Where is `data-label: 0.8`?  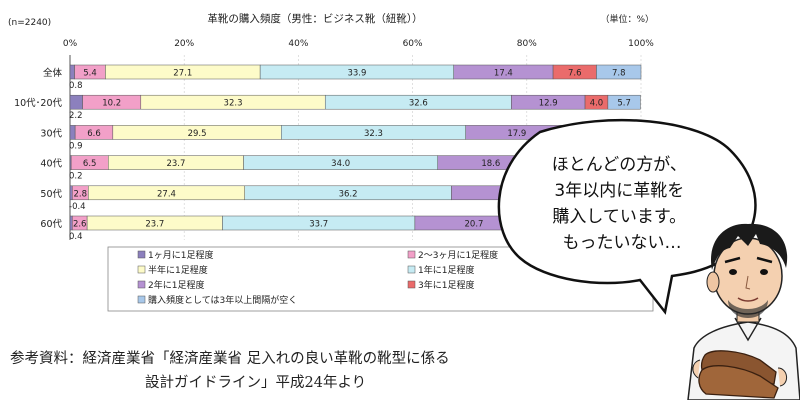
data-label: 0.8 is located at coordinates (76, 86).